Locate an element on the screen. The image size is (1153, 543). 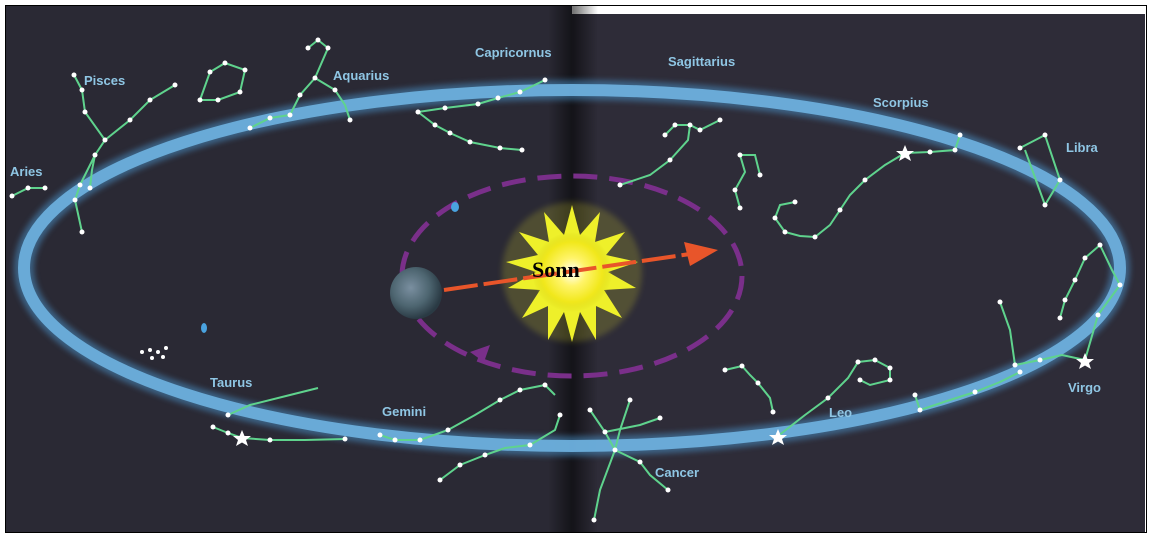
aquarius-lines is located at coordinates (332, 99).